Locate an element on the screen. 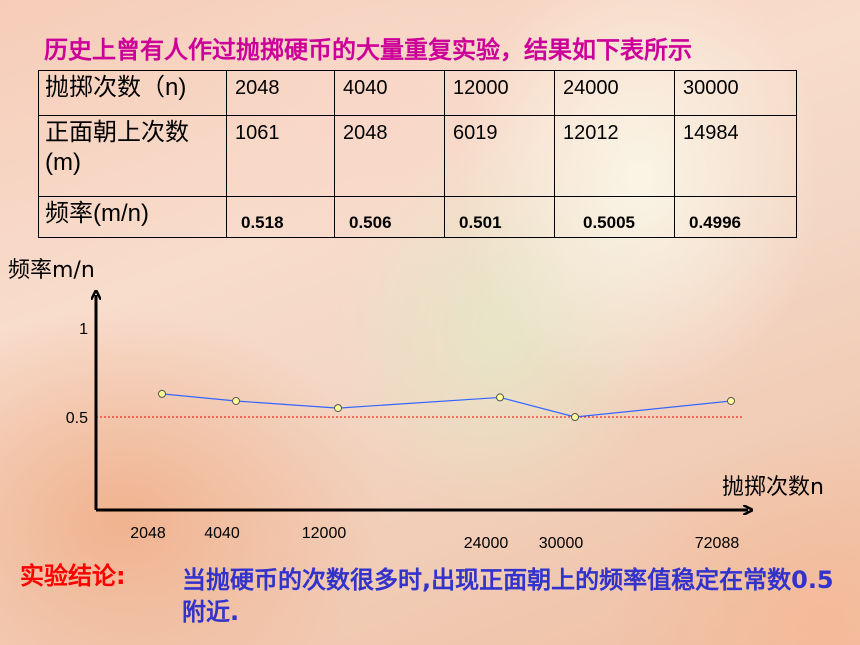 The height and width of the screenshot is (645, 860). table-cell: 30000 is located at coordinates (735, 93).